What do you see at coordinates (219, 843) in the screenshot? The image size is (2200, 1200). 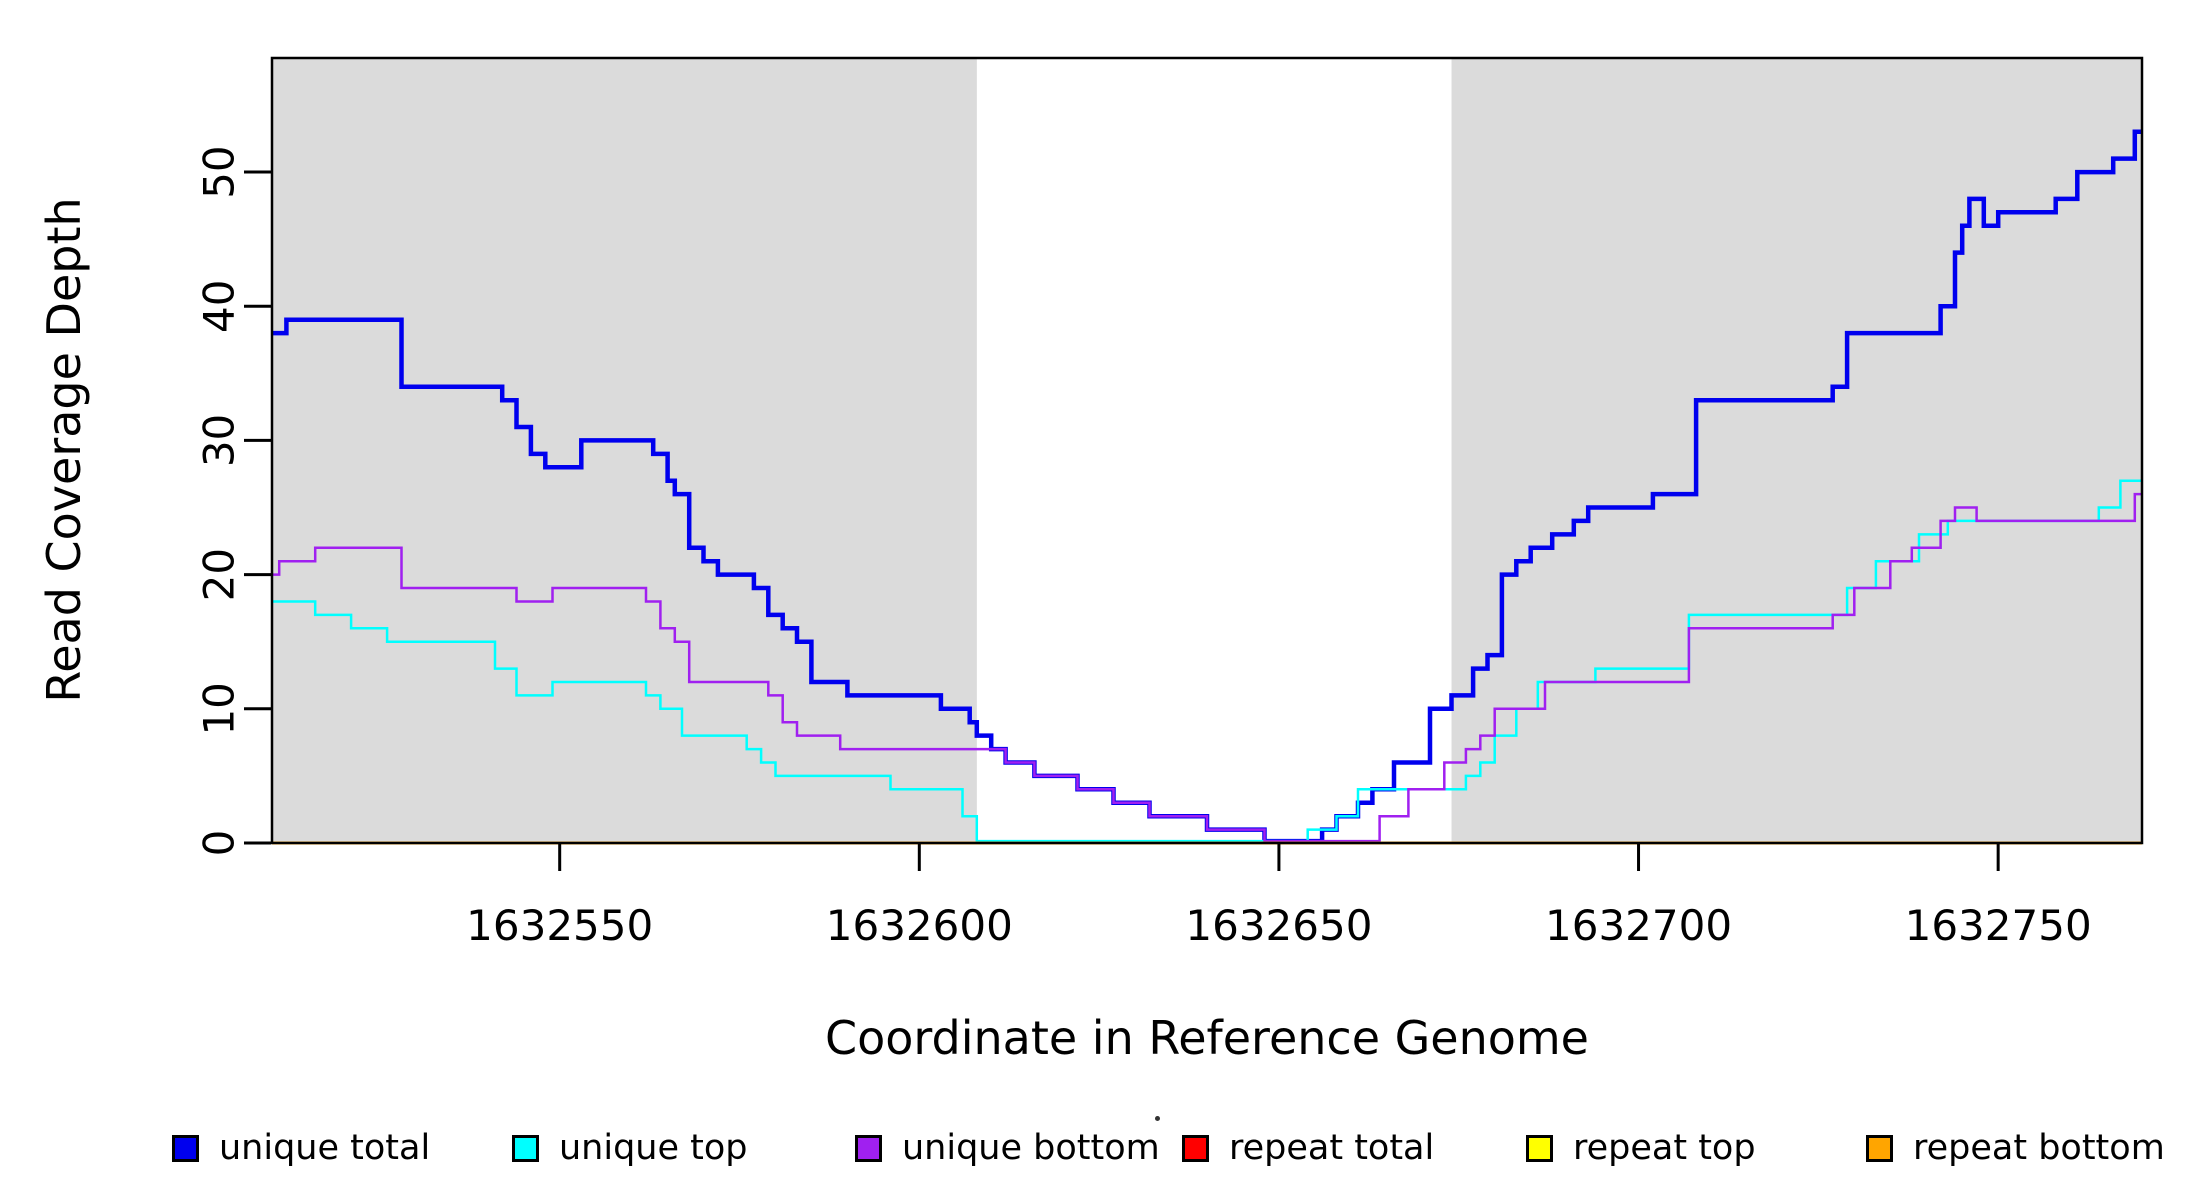 I see `y-axis-tick-label: 0` at bounding box center [219, 843].